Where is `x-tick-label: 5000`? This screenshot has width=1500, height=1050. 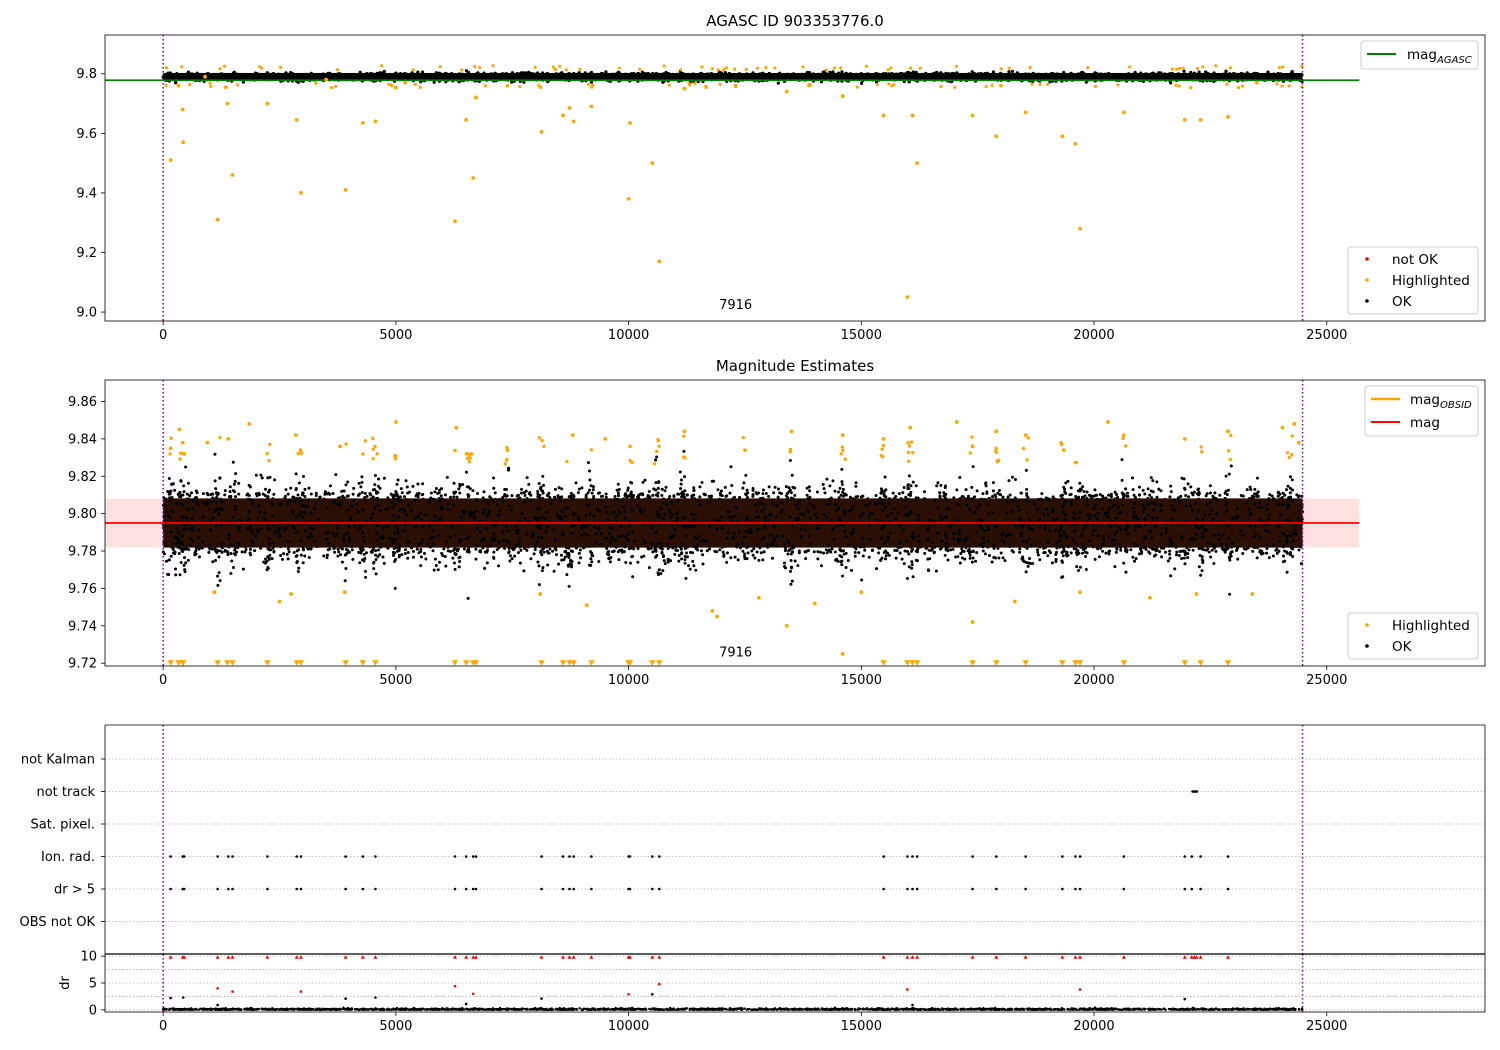
x-tick-label: 5000 is located at coordinates (395, 335).